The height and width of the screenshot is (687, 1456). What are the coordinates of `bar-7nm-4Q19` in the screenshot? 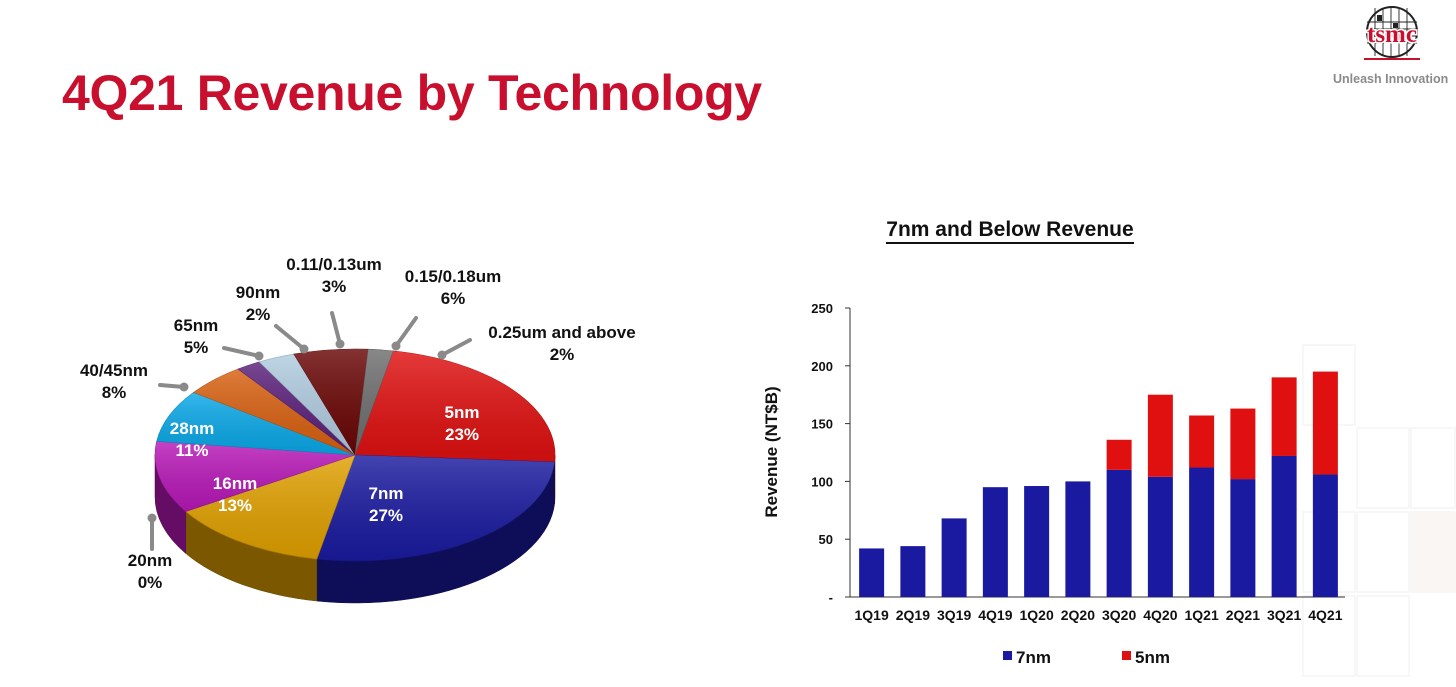 It's located at (995, 542).